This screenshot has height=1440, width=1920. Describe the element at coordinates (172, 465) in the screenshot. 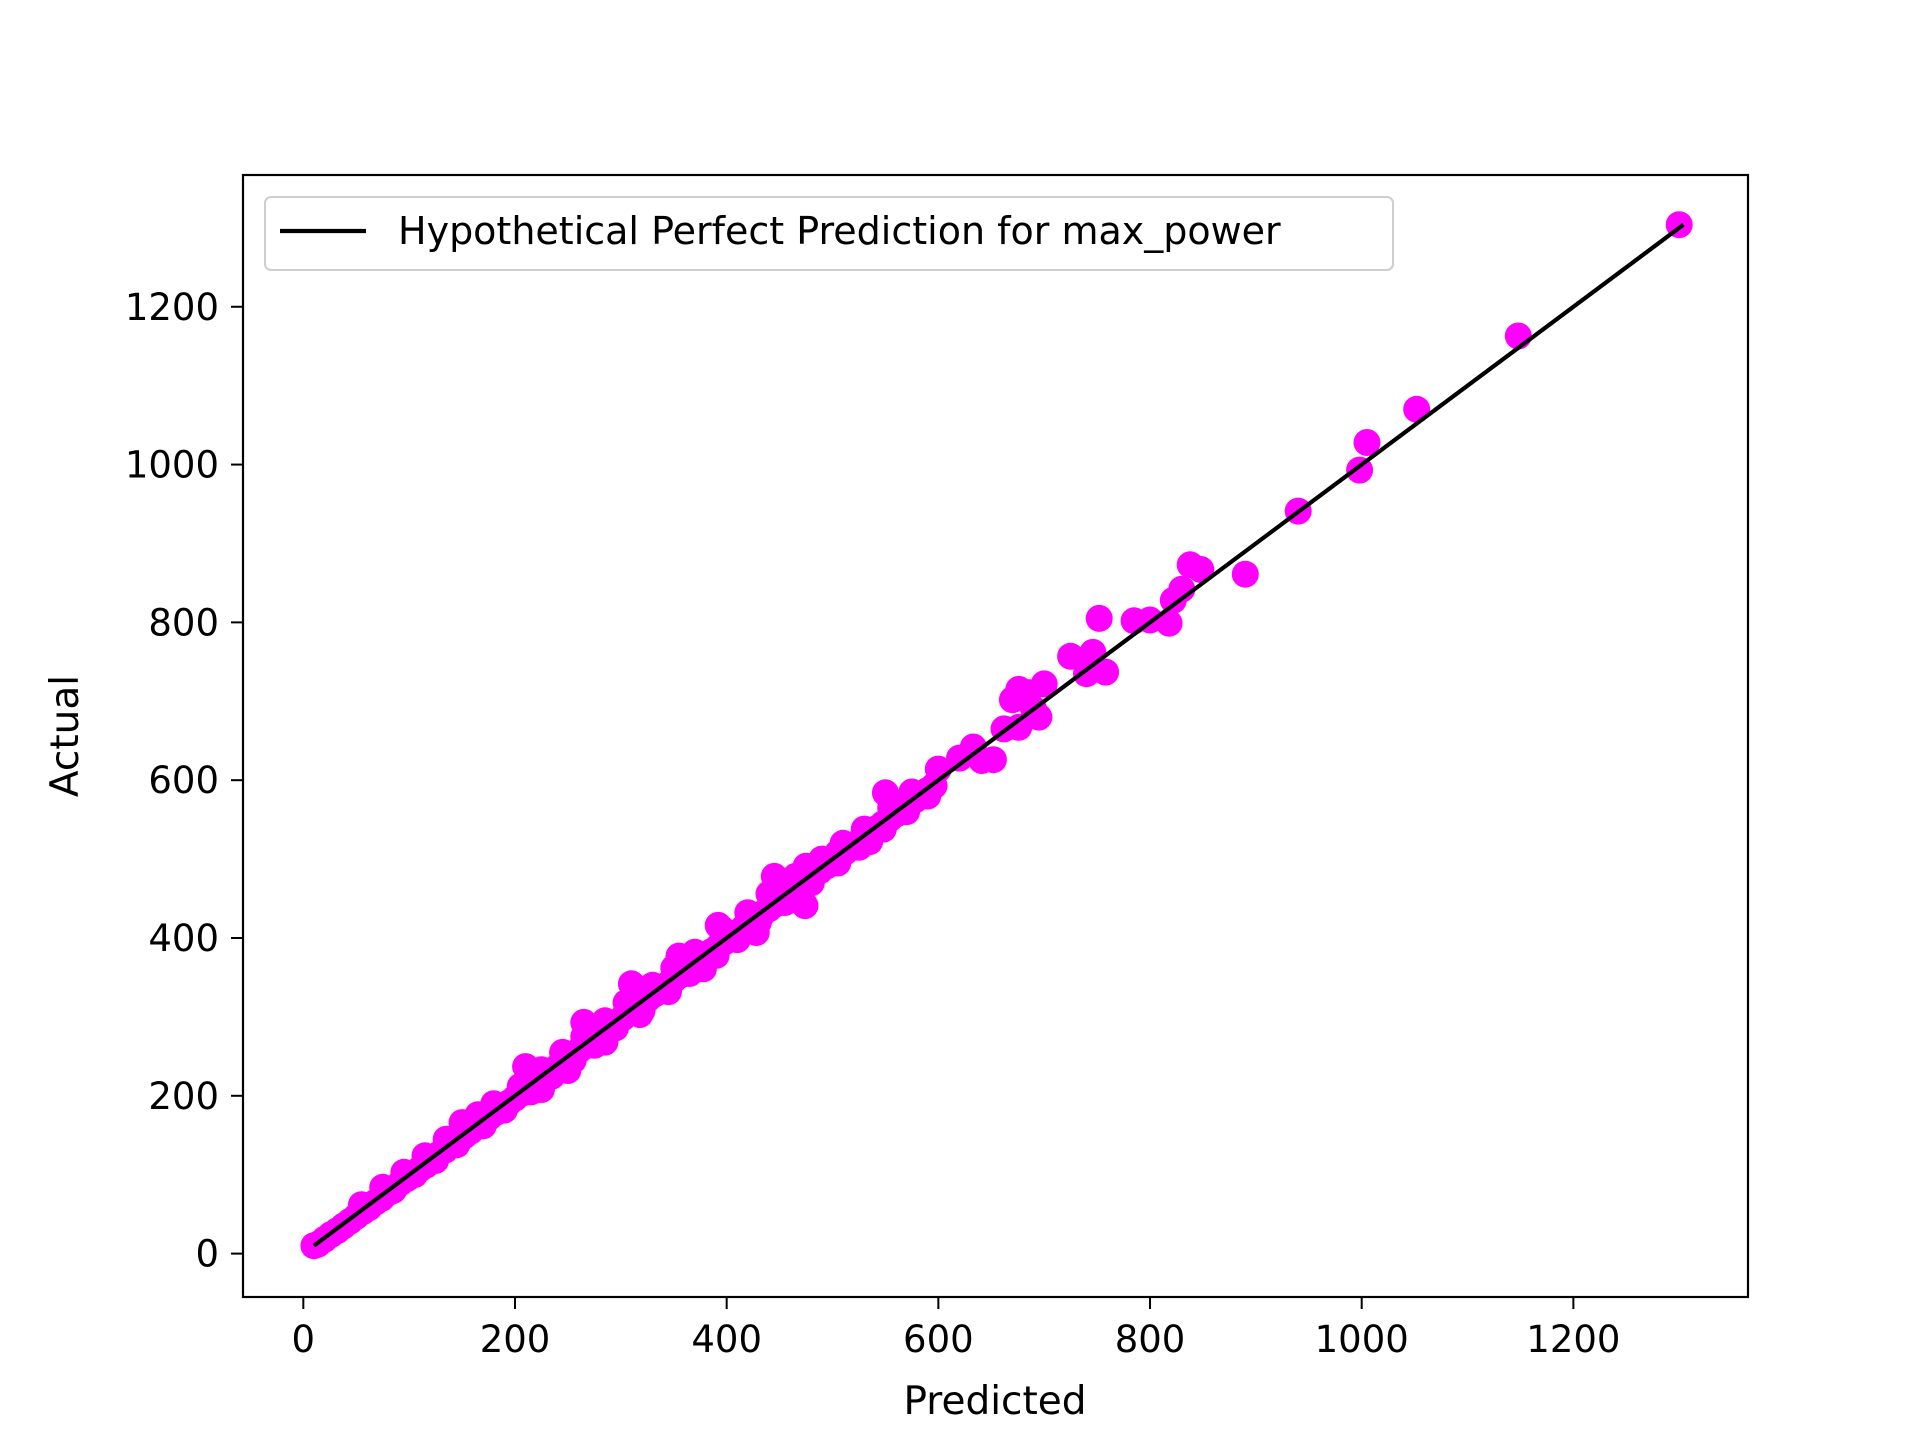

I see `y-tick-label: 1000` at that location.